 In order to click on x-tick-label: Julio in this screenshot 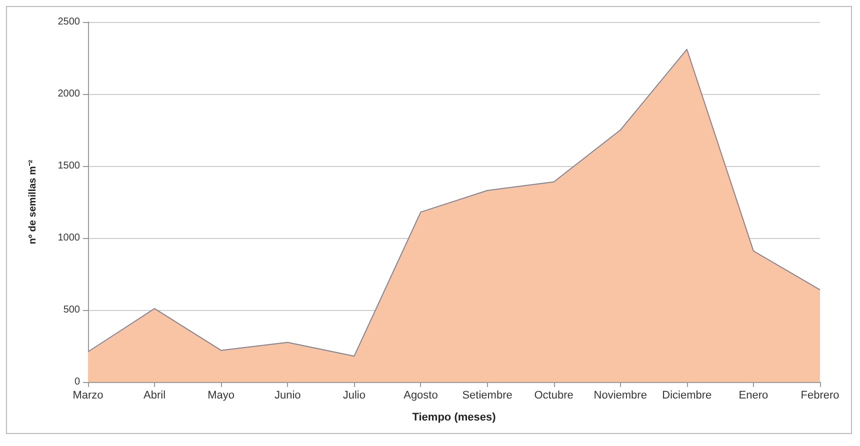, I will do `click(354, 396)`.